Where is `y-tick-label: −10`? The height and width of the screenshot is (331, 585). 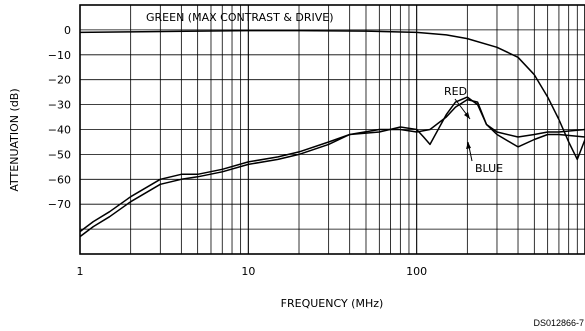 y-tick-label: −10 is located at coordinates (59, 55).